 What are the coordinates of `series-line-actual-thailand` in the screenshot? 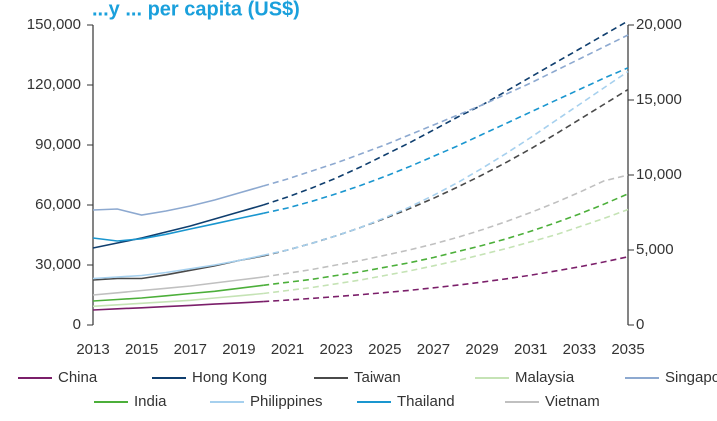 It's located at (178, 227).